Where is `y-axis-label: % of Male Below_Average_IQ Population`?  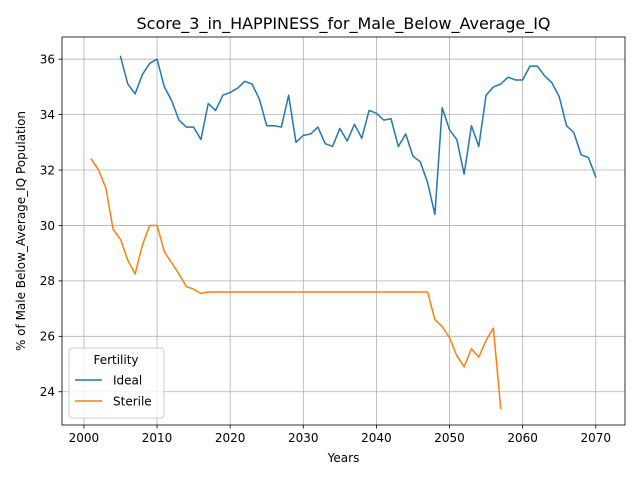 y-axis-label: % of Male Below_Average_IQ Population is located at coordinates (21, 231).